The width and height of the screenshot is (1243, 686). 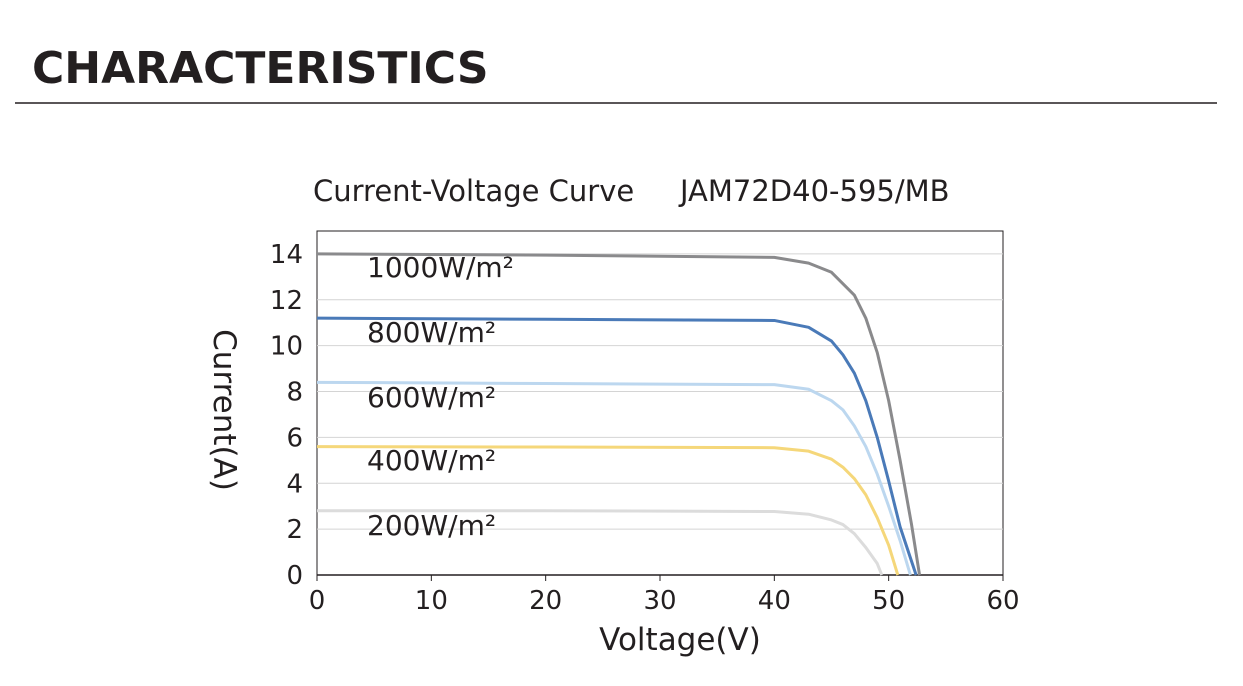 What do you see at coordinates (294, 484) in the screenshot?
I see `y-tick-label: 4` at bounding box center [294, 484].